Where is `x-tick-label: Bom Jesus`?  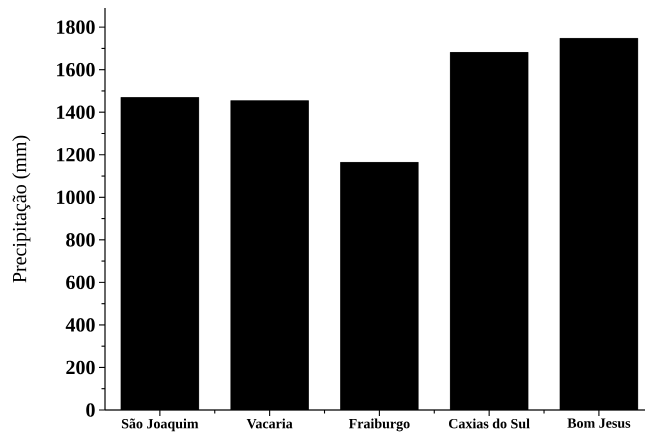
x-tick-label: Bom Jesus is located at coordinates (598, 423).